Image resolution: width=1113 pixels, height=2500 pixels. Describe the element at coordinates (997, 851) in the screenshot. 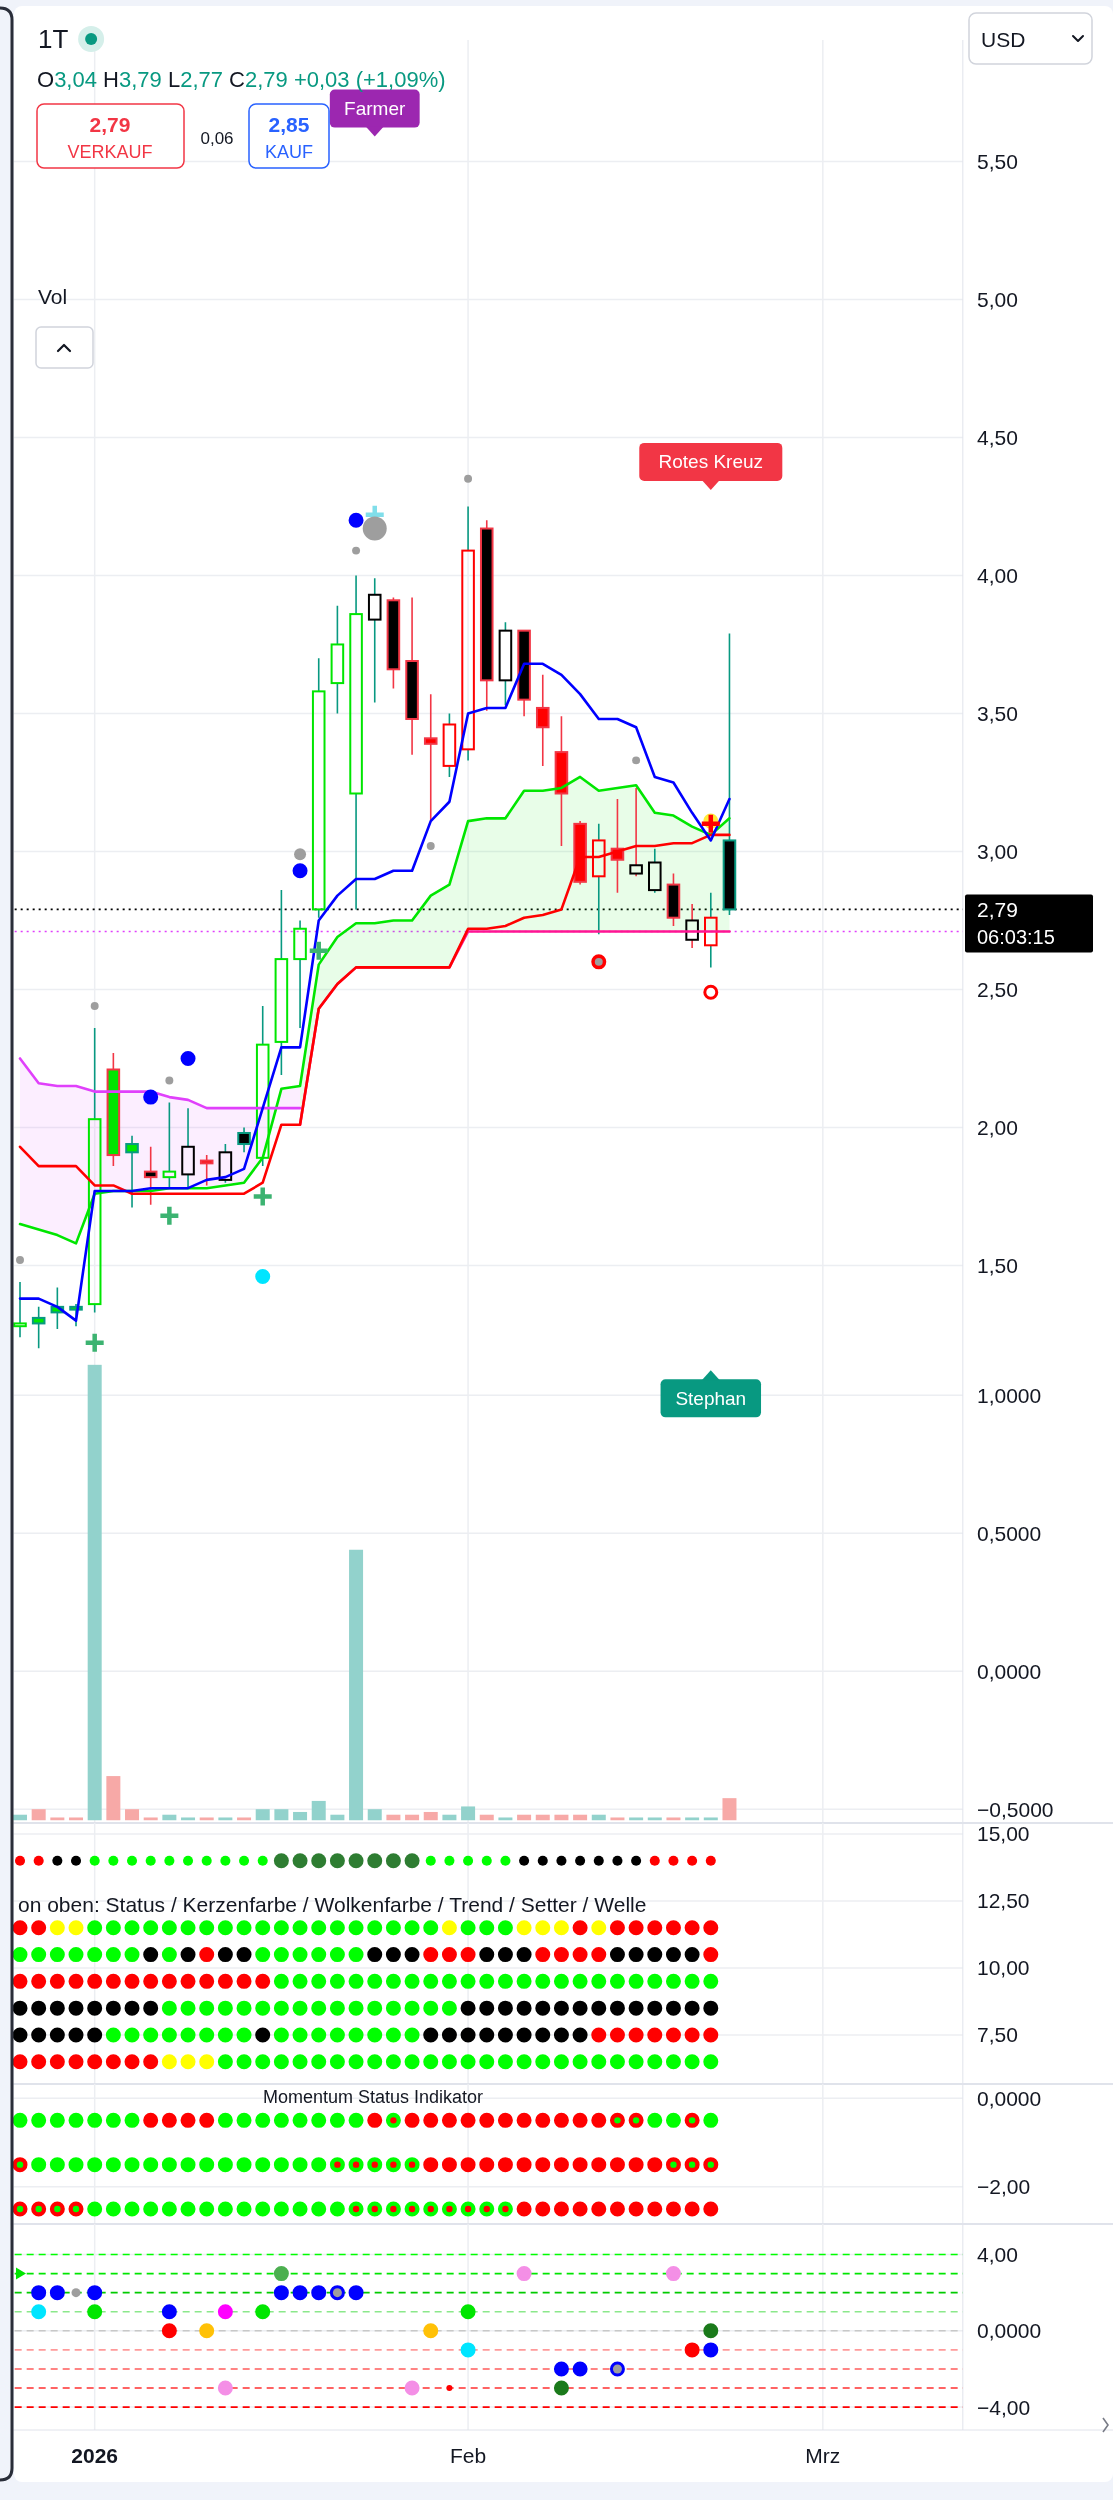

I see `y-tick-label: 3,00` at that location.